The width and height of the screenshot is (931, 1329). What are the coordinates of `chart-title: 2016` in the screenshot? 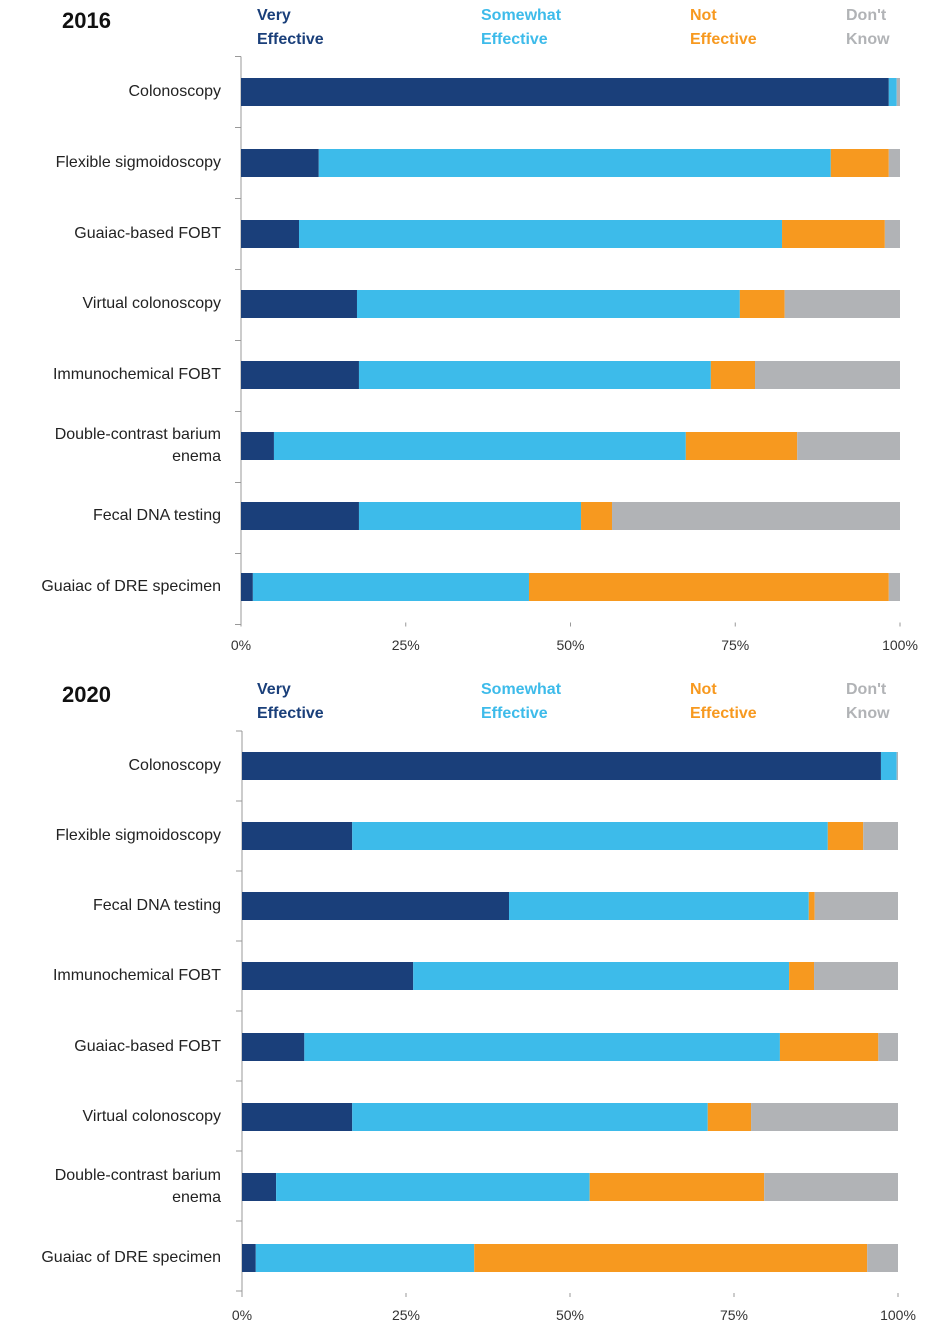 It's located at (86, 20).